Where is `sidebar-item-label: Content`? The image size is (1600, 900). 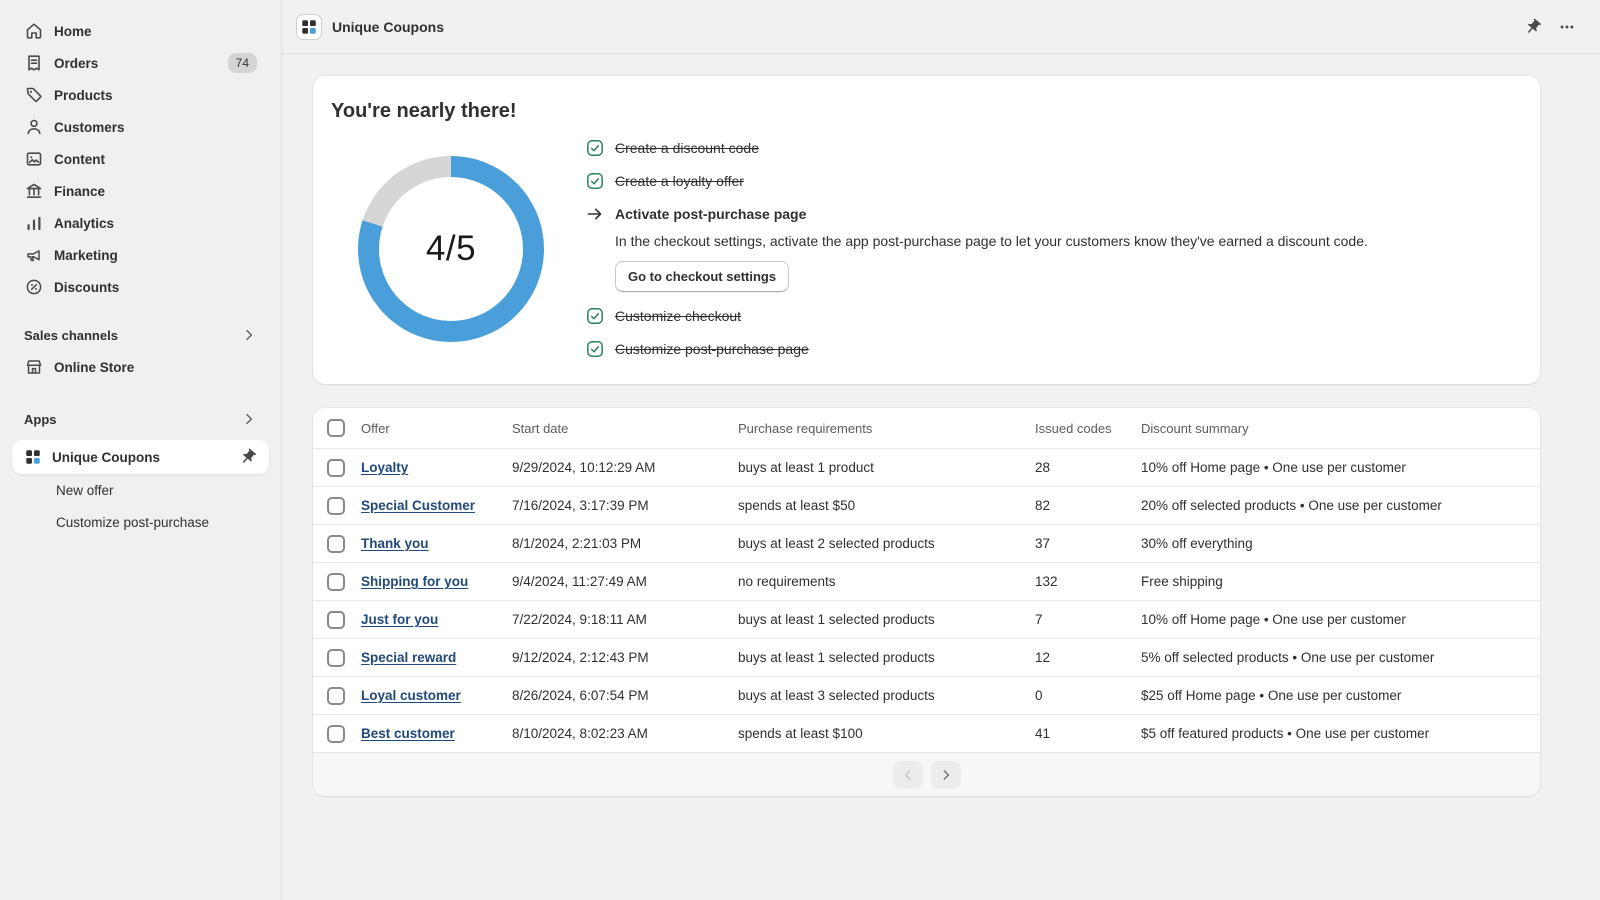
sidebar-item-label: Content is located at coordinates (79, 159).